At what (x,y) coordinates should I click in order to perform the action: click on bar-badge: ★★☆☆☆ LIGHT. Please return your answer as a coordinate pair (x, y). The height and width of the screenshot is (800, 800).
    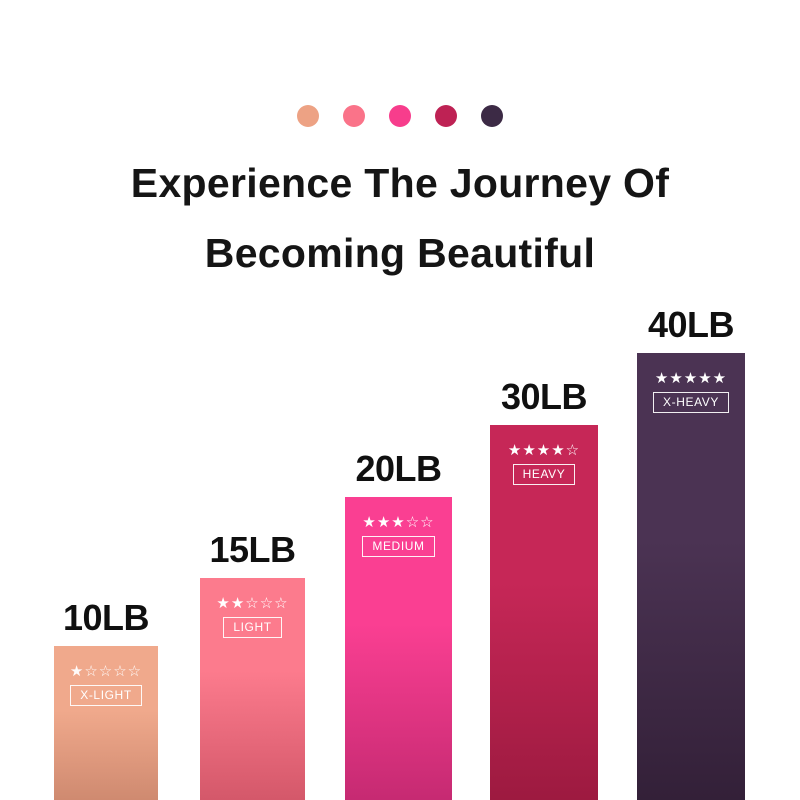
    Looking at the image, I should click on (252, 617).